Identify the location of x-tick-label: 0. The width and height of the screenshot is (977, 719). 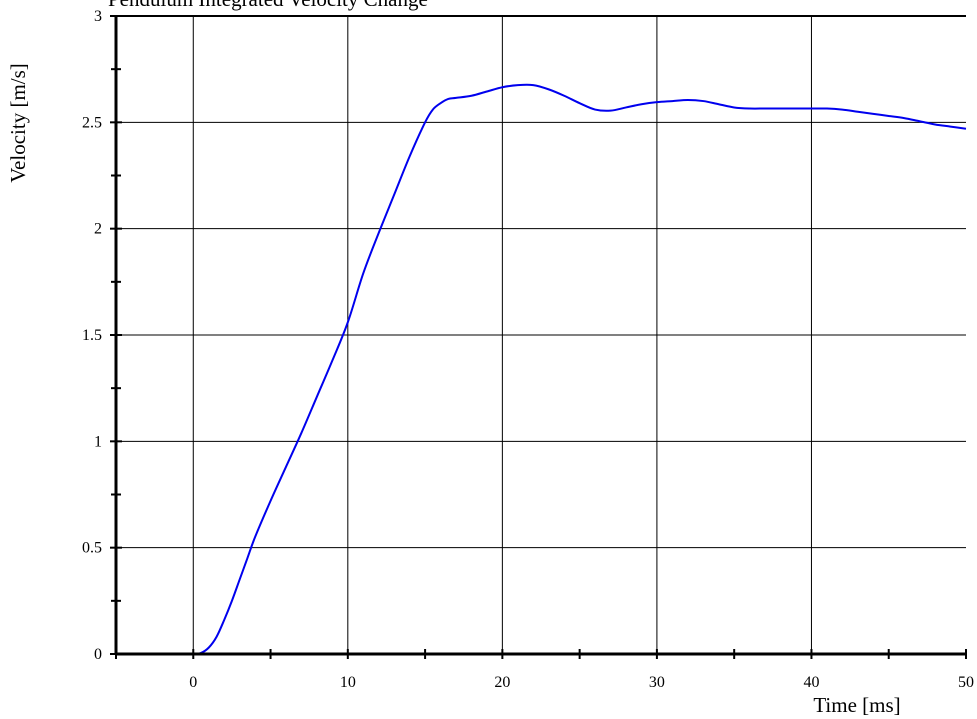
(193, 682).